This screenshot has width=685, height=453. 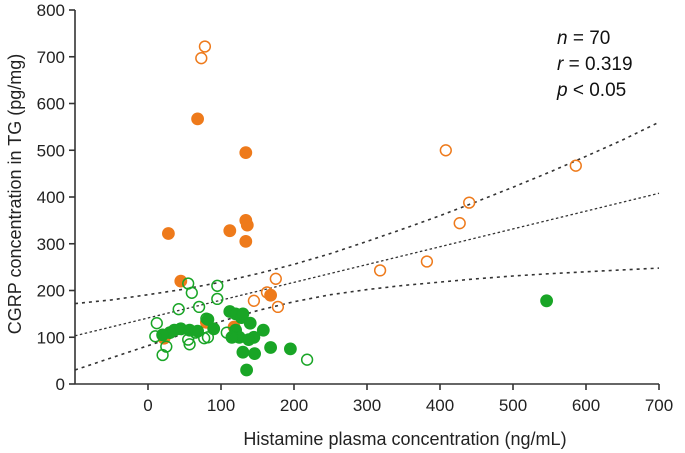 I want to click on y-tick-label: 300, so click(x=51, y=244).